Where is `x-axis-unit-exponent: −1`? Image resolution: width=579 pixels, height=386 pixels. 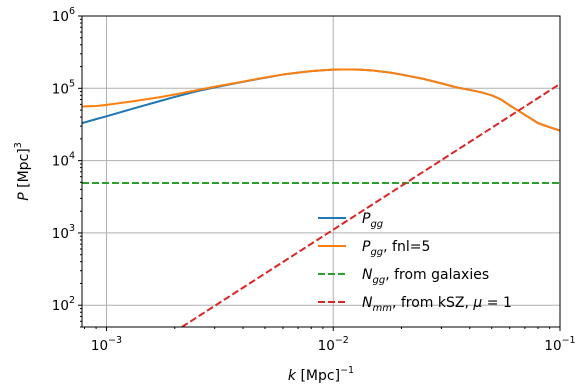 x-axis-unit-exponent: −1 is located at coordinates (347, 370).